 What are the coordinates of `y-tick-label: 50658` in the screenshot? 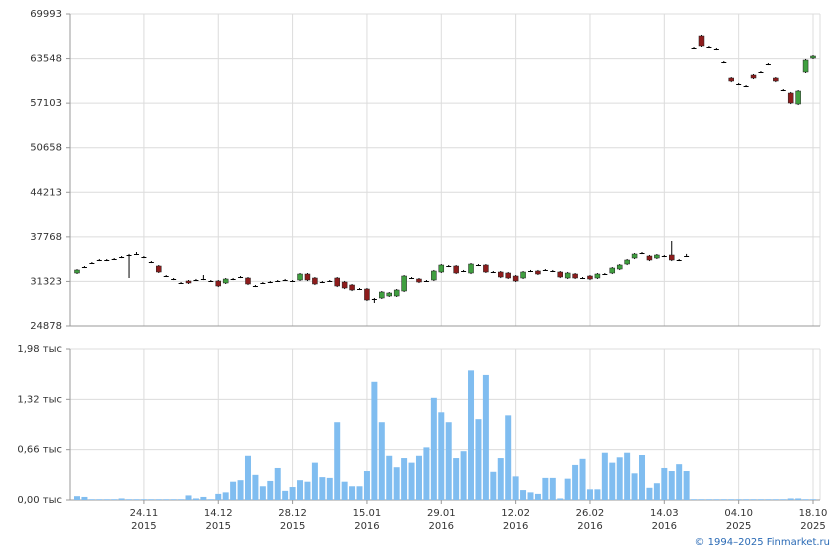 It's located at (46, 148).